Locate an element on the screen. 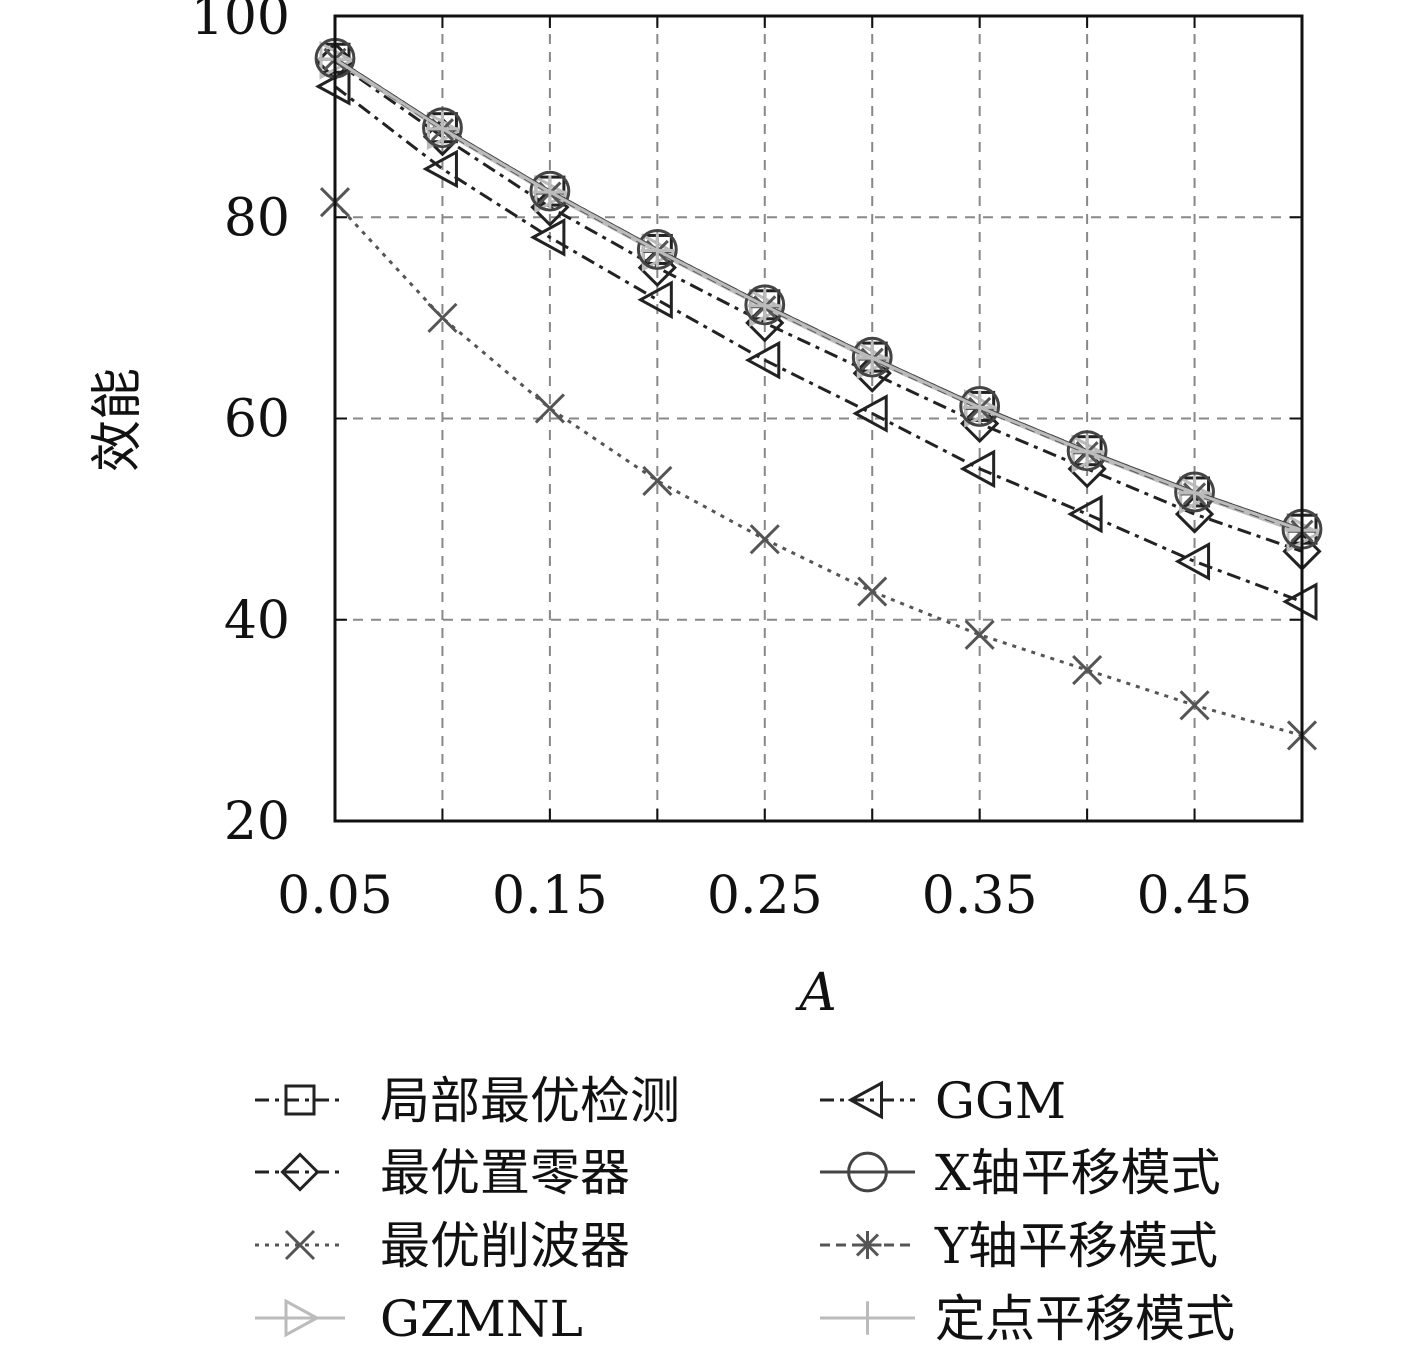 The width and height of the screenshot is (1417, 1366). legend-label: Y轴平移模式 is located at coordinates (1076, 1246).